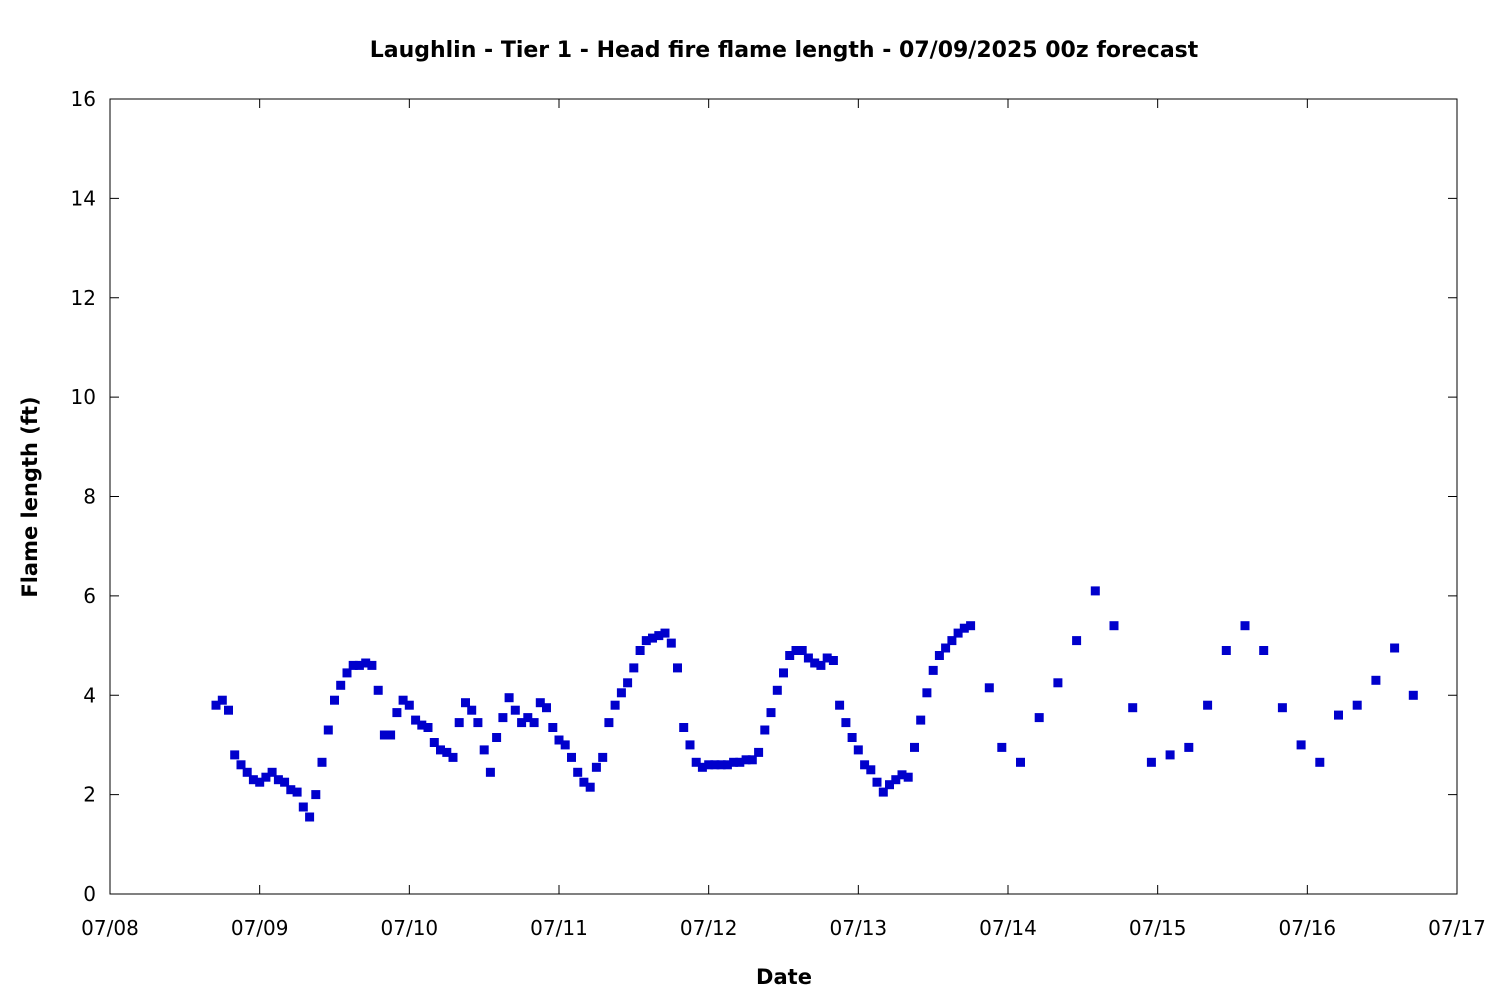 The height and width of the screenshot is (1000, 1500). Describe the element at coordinates (89, 497) in the screenshot. I see `y-tick-label: 8` at that location.